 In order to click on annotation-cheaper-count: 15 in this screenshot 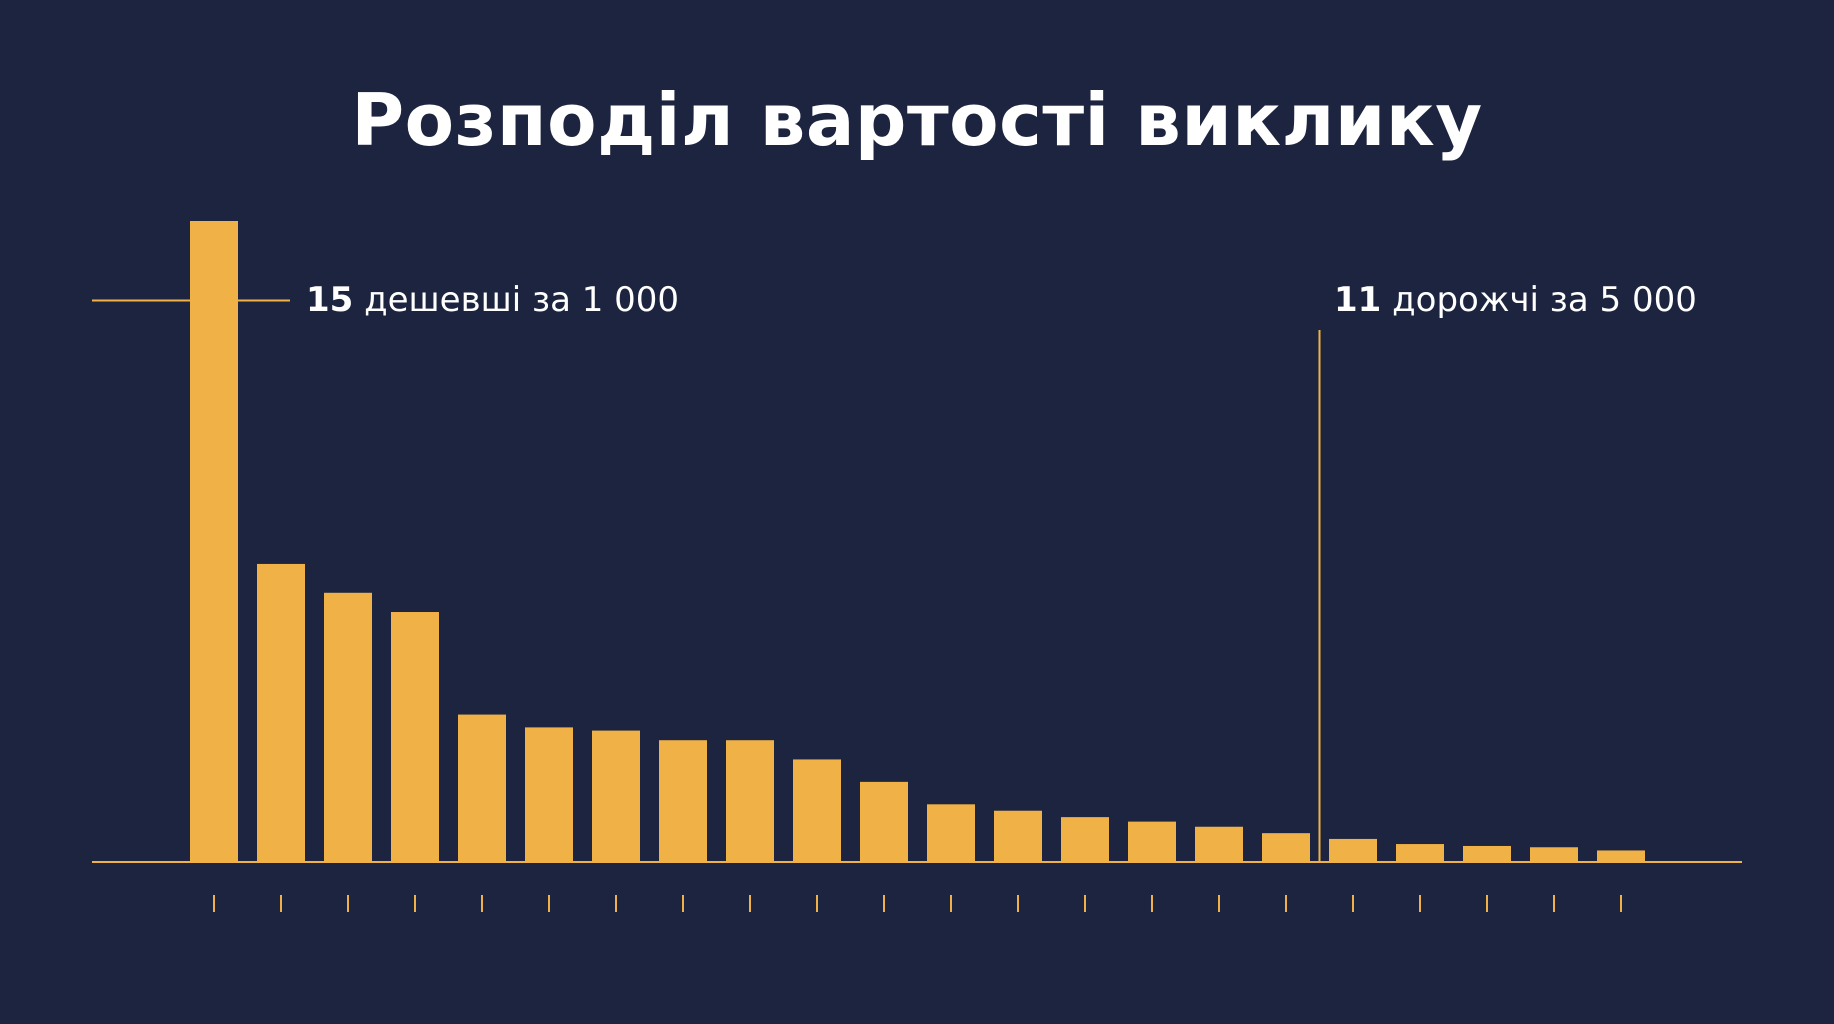, I will do `click(330, 300)`.